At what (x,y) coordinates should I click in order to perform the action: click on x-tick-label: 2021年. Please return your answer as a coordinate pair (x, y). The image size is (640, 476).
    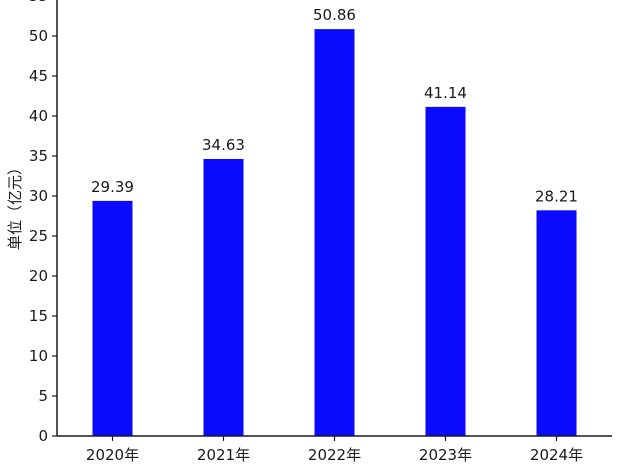
    Looking at the image, I should click on (223, 455).